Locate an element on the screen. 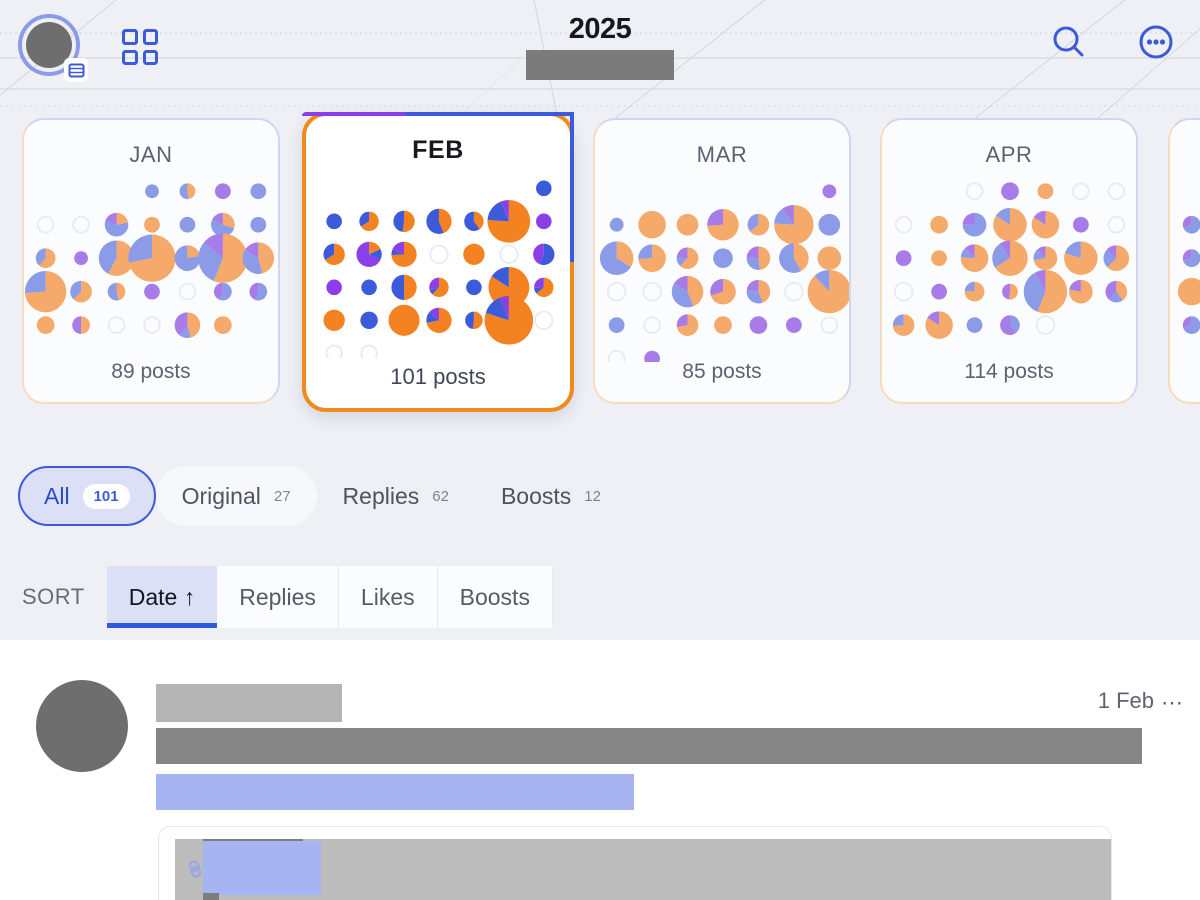  filter-chip-label: Original is located at coordinates (221, 495).